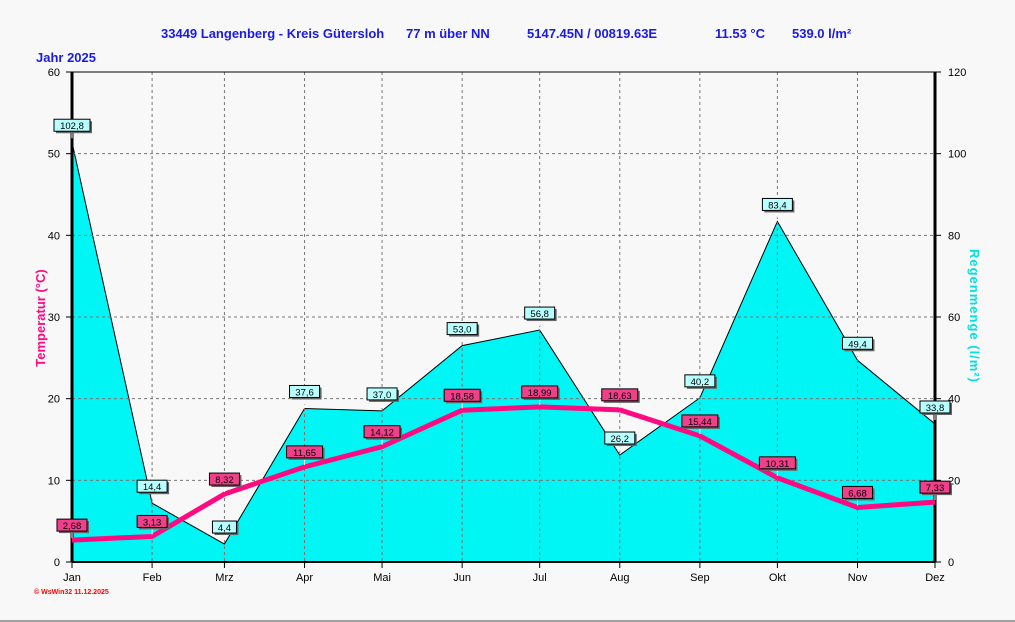 This screenshot has width=1015, height=622. I want to click on temp-data-label: 18,63, so click(620, 396).